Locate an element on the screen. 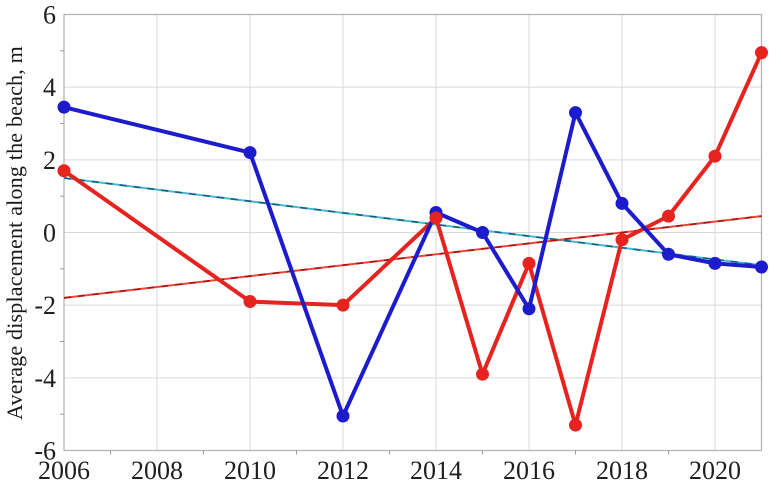 The image size is (781, 490). x-axis-tick-label: 2014 is located at coordinates (436, 470).